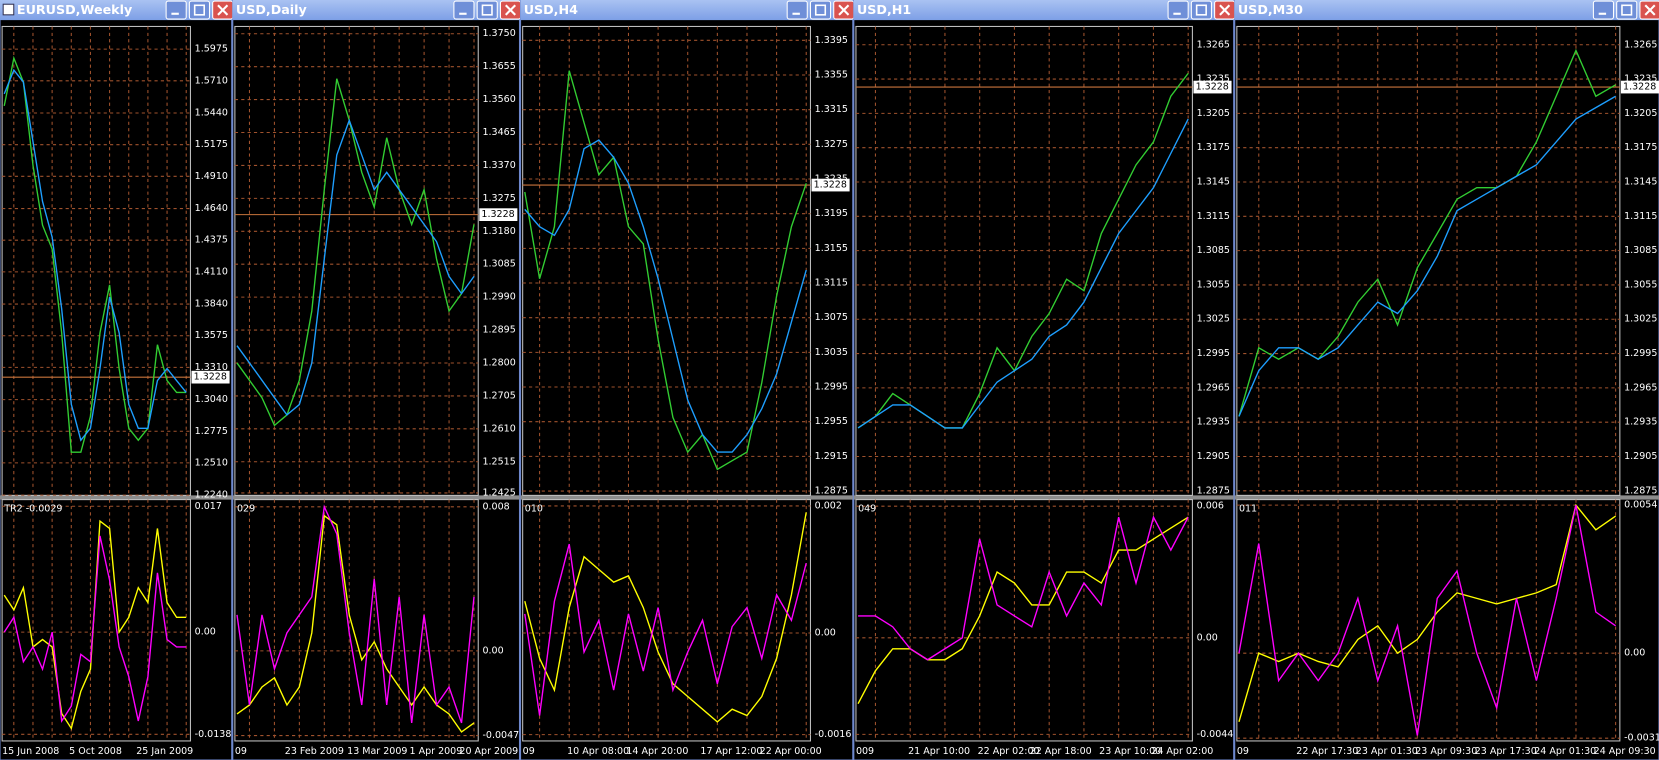  Describe the element at coordinates (831, 74) in the screenshot. I see `y-tick-label: 1.3355` at that location.